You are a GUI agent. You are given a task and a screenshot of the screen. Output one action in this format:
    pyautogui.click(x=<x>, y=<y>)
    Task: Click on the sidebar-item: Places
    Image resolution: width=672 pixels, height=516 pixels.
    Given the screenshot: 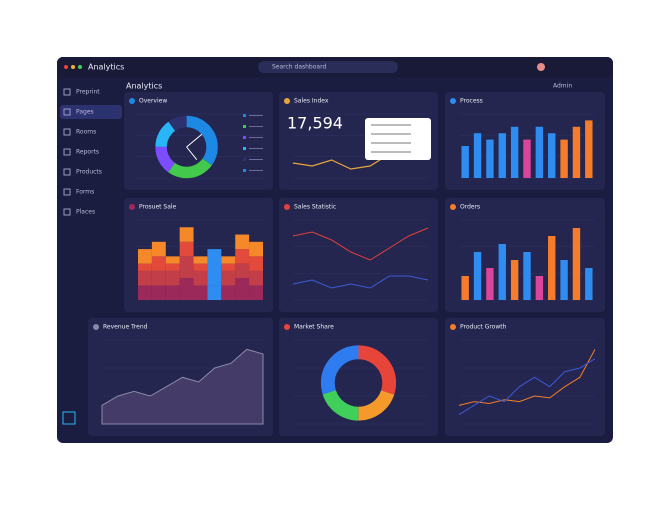 What is the action you would take?
    pyautogui.click(x=85, y=212)
    